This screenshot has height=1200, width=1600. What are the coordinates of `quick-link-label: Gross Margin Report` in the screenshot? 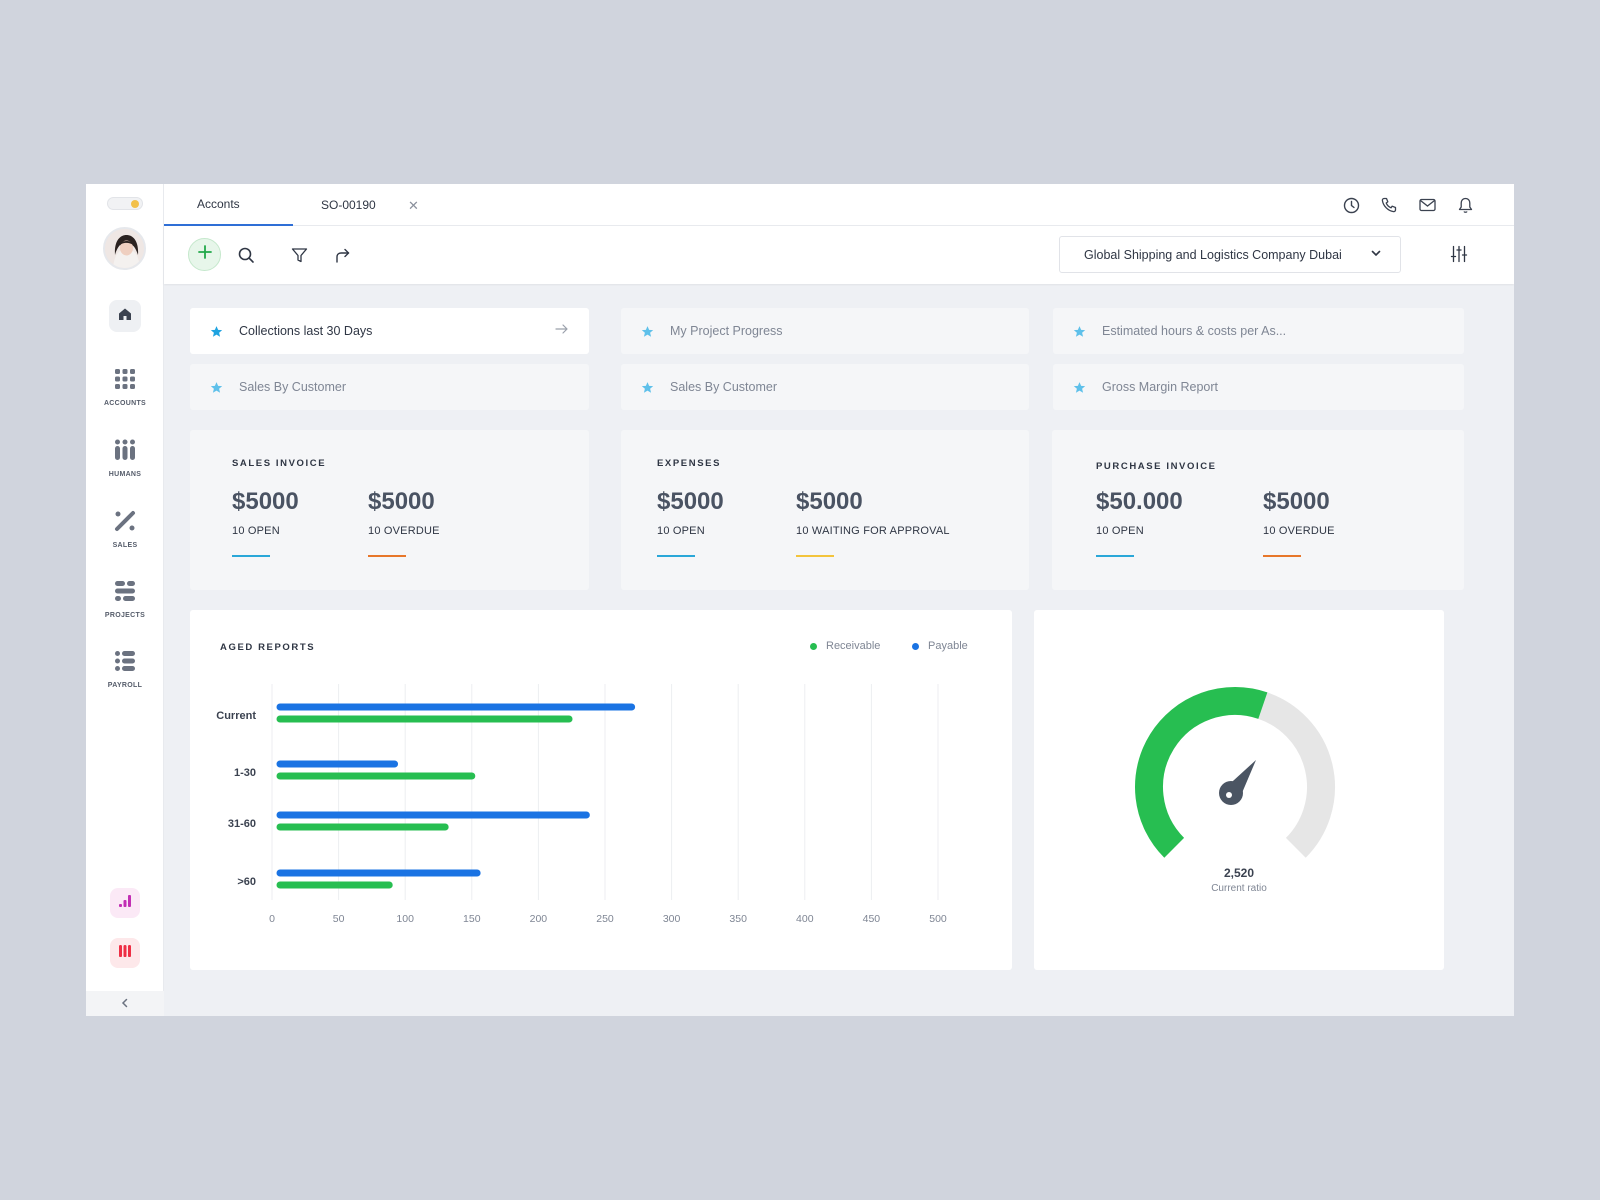 It's located at (1160, 387).